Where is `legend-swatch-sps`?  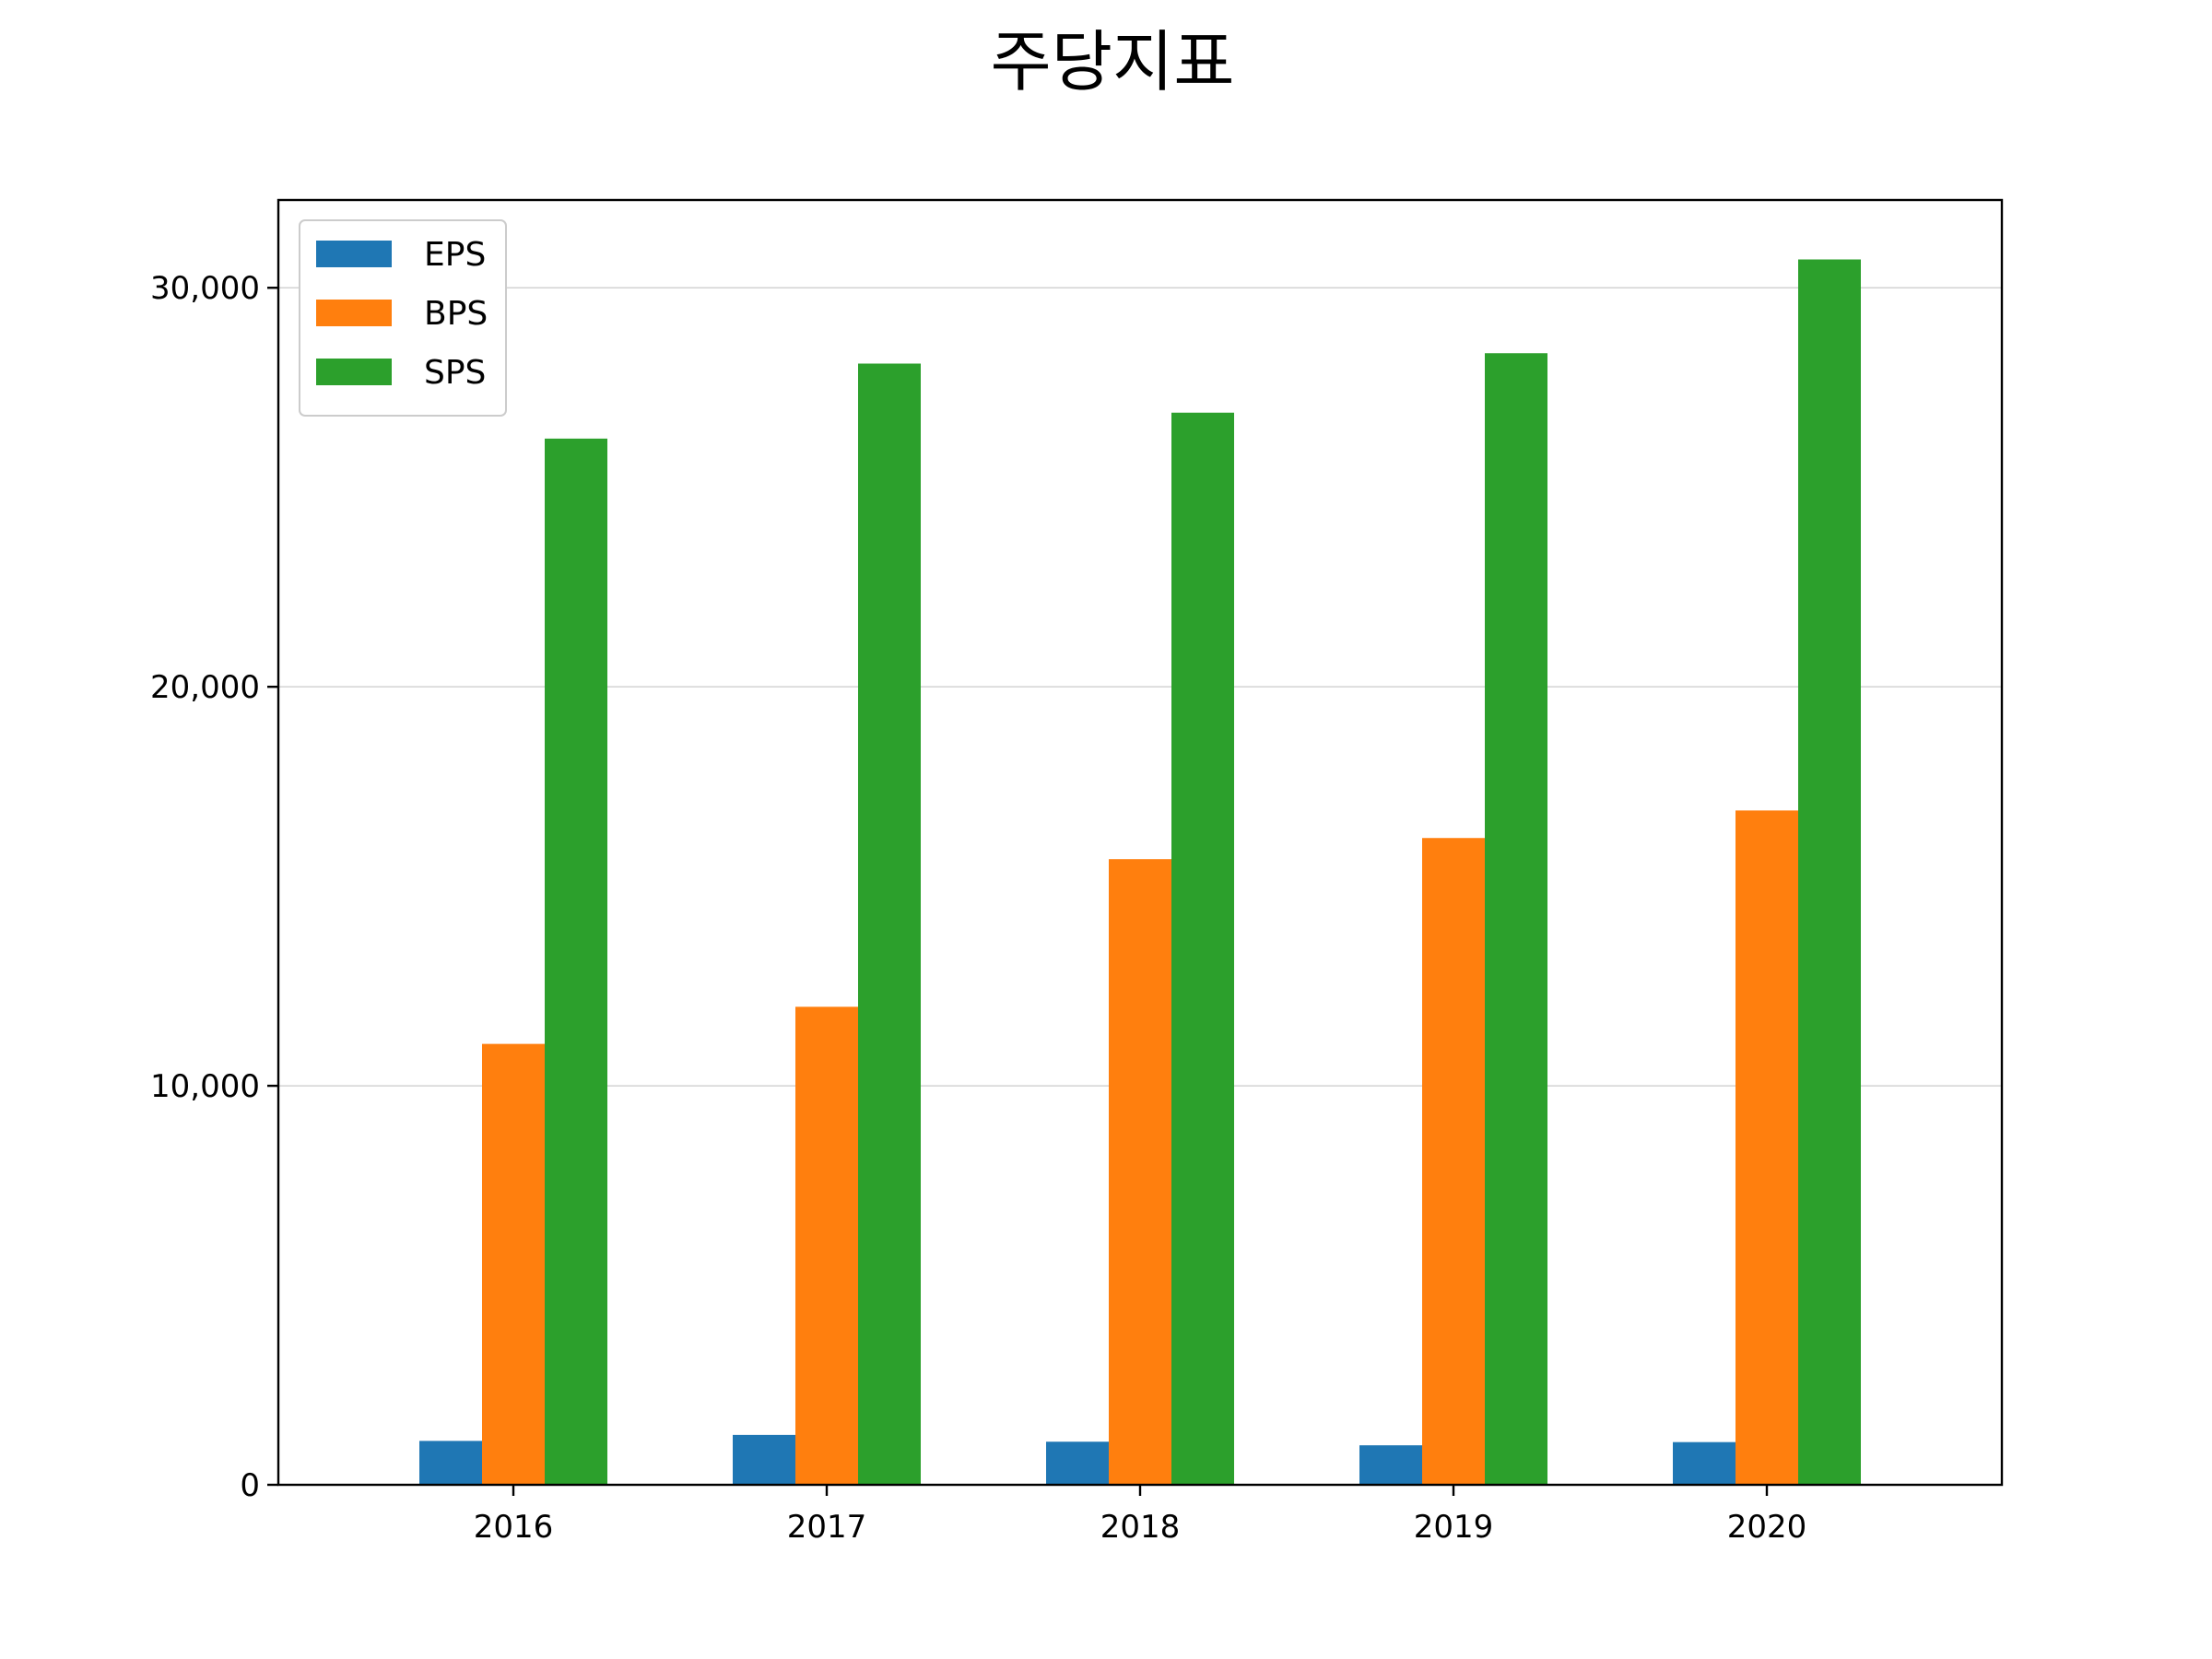 legend-swatch-sps is located at coordinates (354, 372).